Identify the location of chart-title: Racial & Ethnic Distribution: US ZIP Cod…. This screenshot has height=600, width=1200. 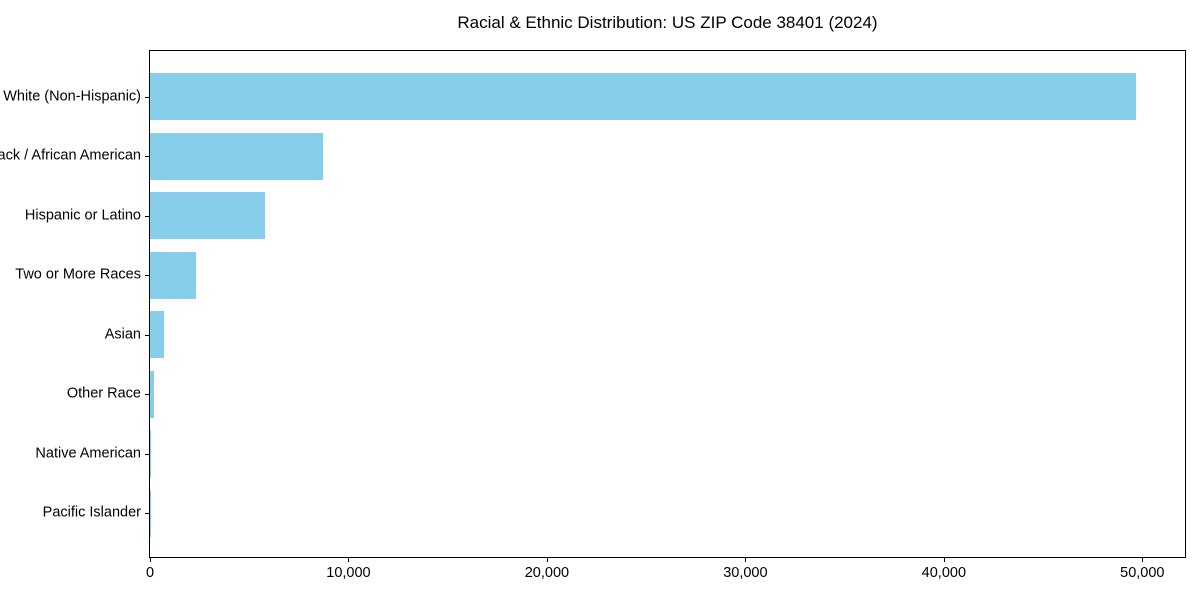
(667, 22).